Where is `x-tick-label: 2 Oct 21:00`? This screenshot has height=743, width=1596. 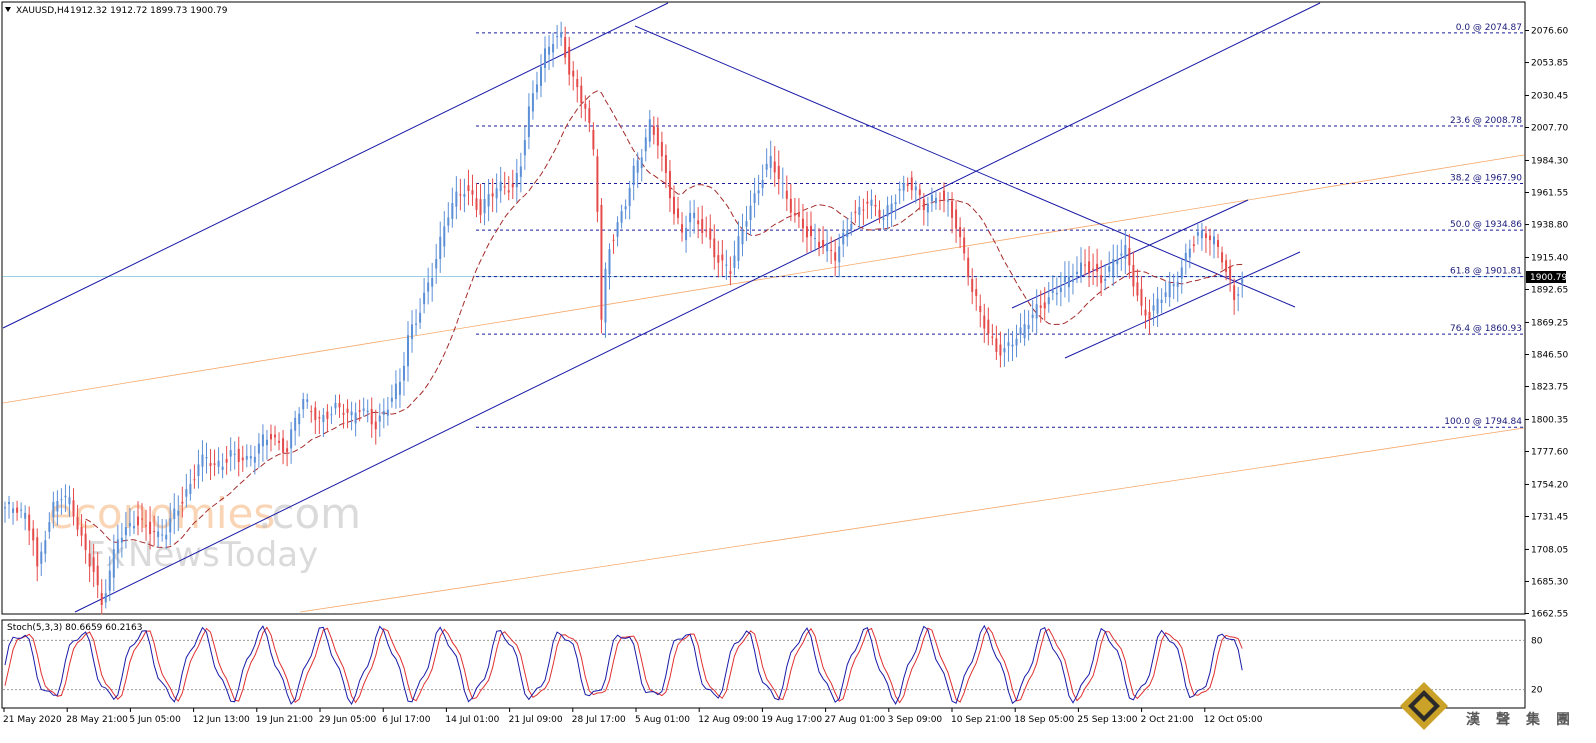
x-tick-label: 2 Oct 21:00 is located at coordinates (1167, 720).